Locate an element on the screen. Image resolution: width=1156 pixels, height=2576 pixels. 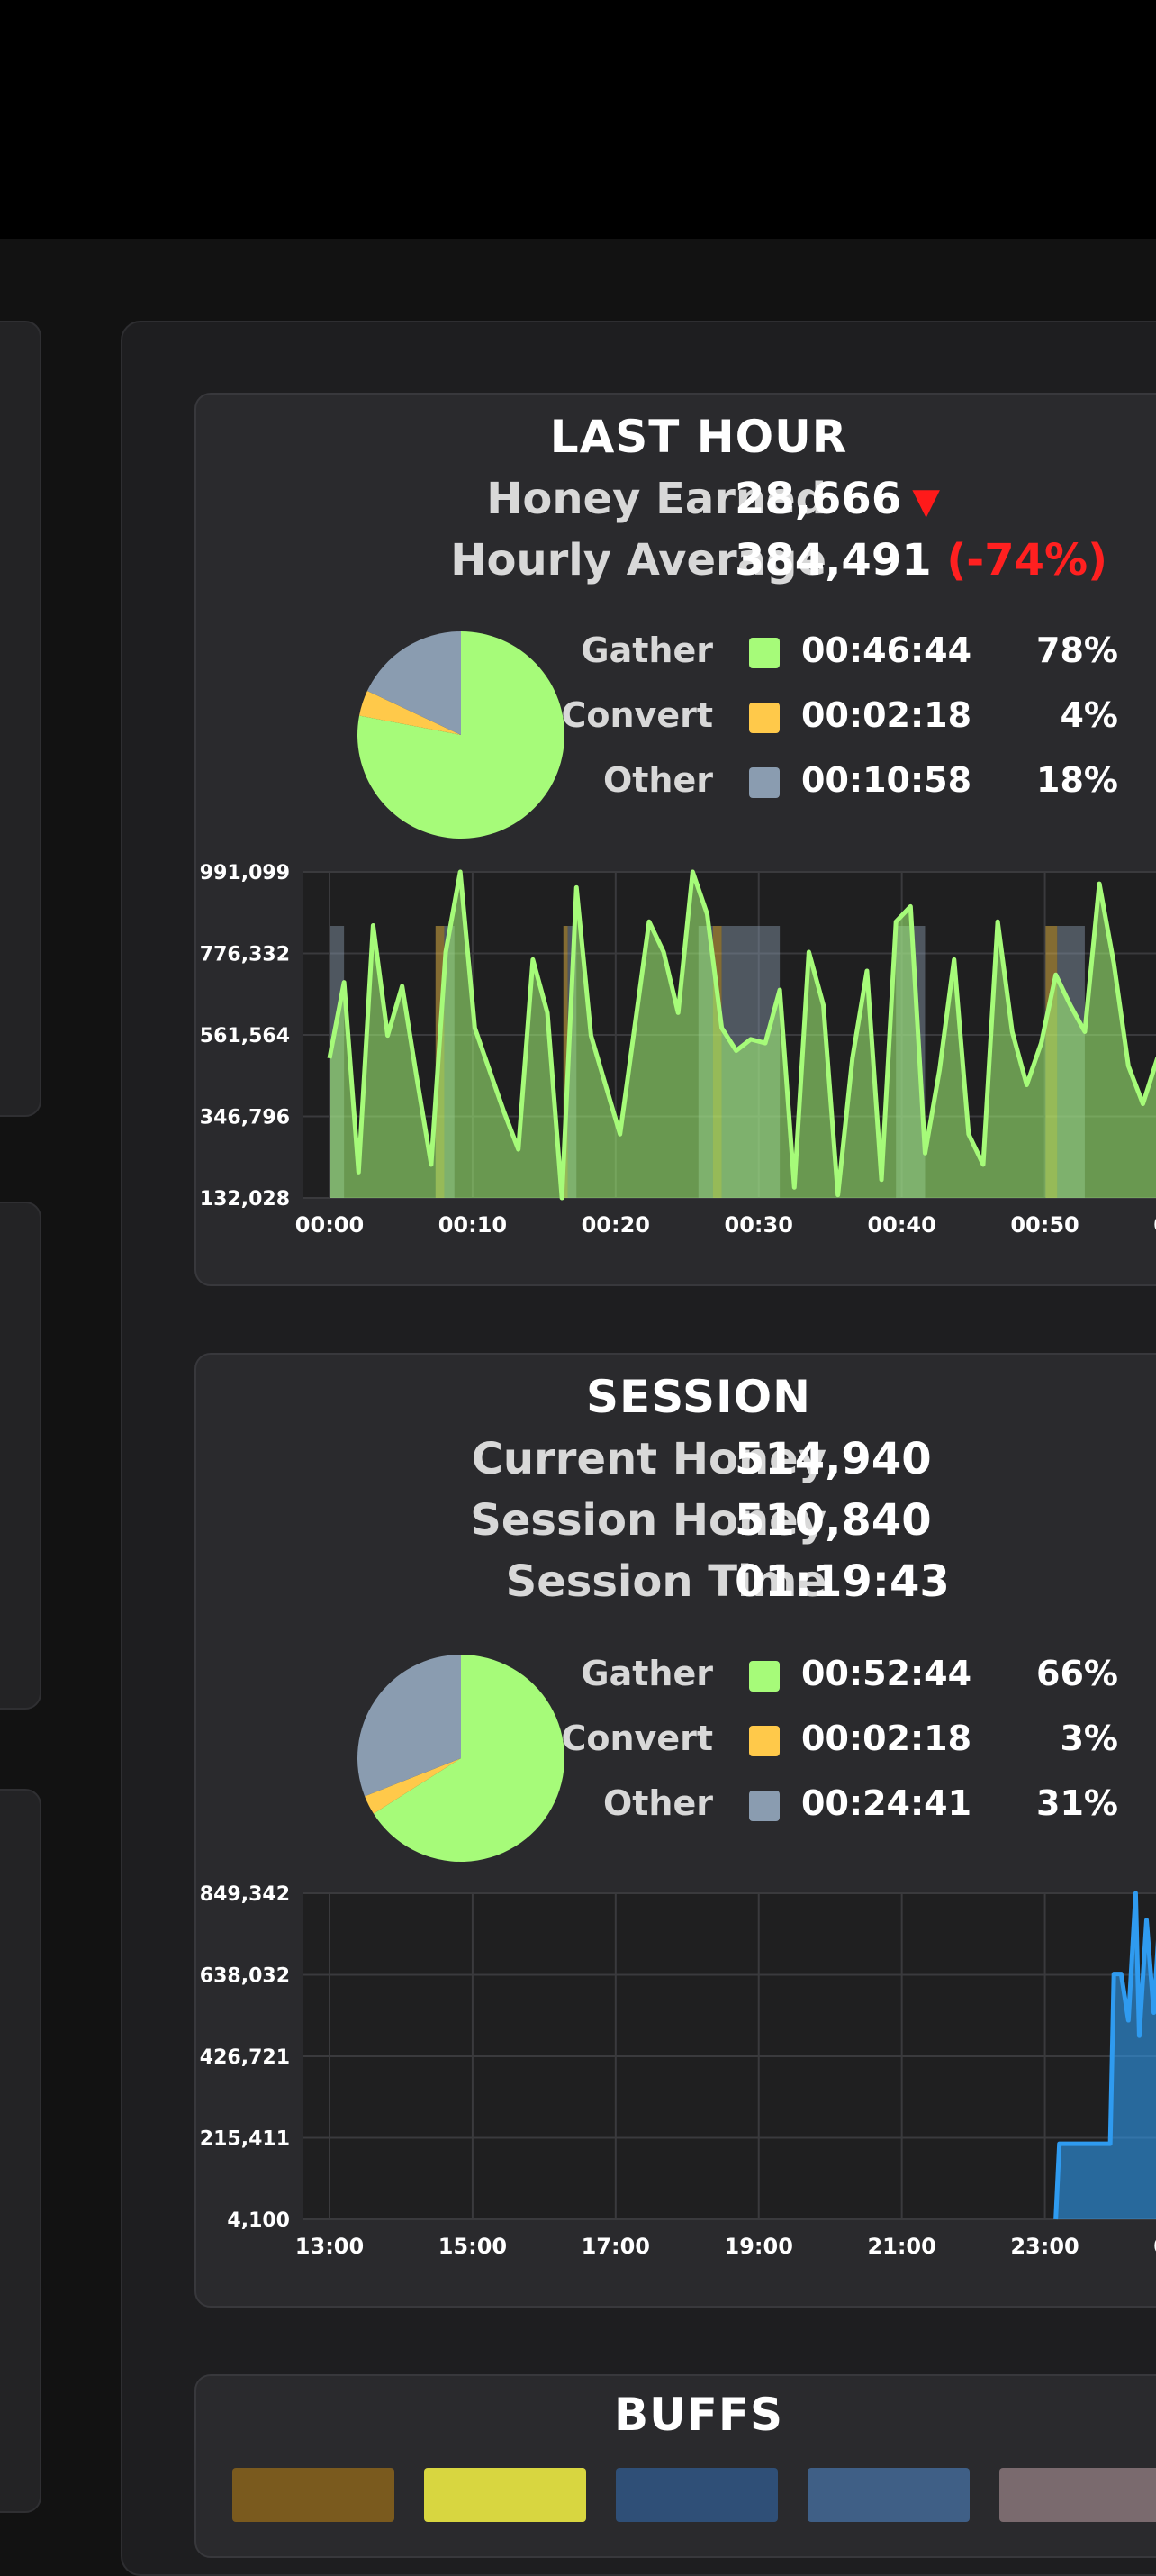
honey-earned-value: 28,666 ▼ is located at coordinates (837, 499).